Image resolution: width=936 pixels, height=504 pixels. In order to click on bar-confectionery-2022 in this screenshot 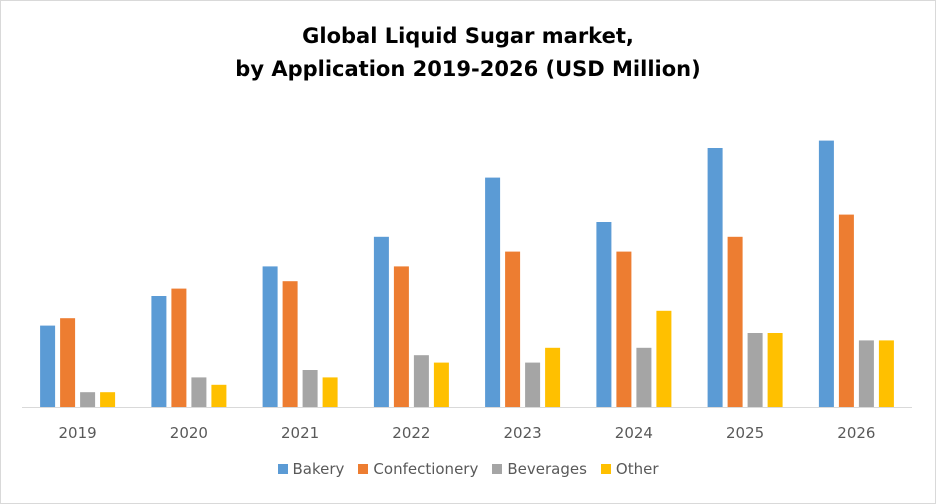, I will do `click(401, 336)`.